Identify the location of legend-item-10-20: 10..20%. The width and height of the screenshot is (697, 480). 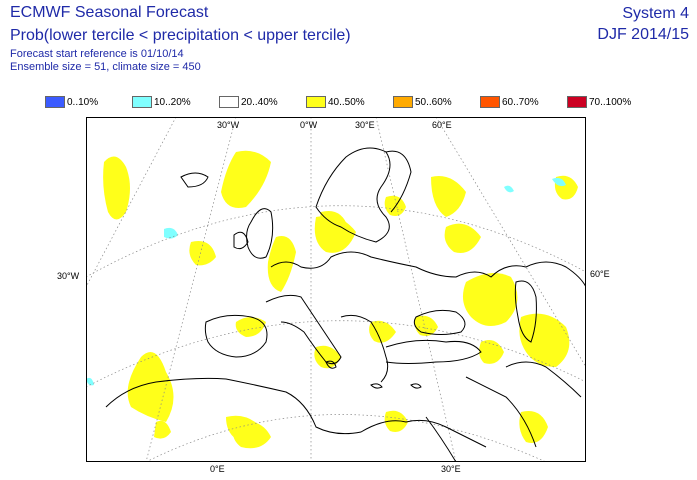
(161, 102).